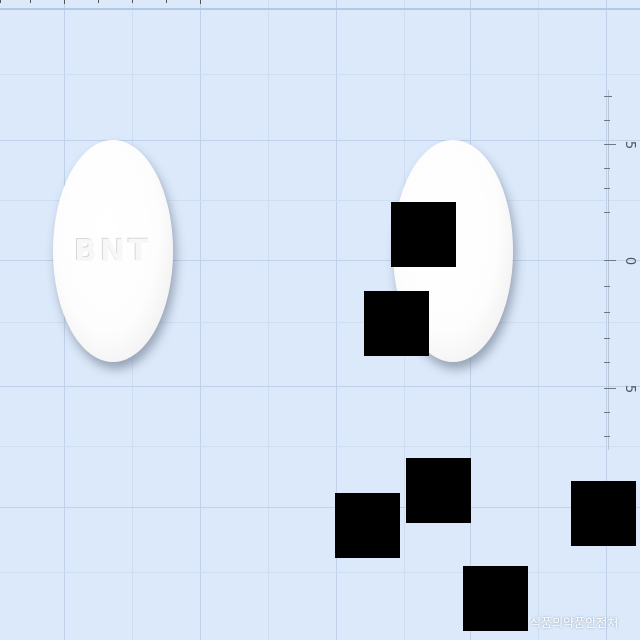 The width and height of the screenshot is (640, 640). I want to click on top-ruler, so click(105, 2).